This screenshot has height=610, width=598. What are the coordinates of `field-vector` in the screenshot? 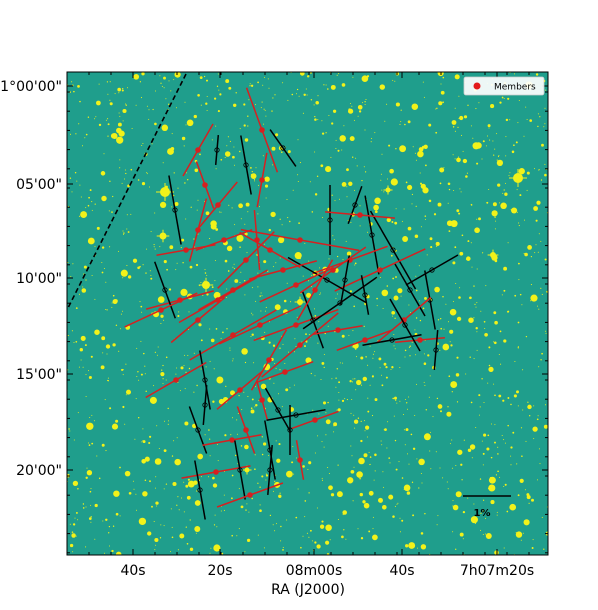 It's located at (372, 235).